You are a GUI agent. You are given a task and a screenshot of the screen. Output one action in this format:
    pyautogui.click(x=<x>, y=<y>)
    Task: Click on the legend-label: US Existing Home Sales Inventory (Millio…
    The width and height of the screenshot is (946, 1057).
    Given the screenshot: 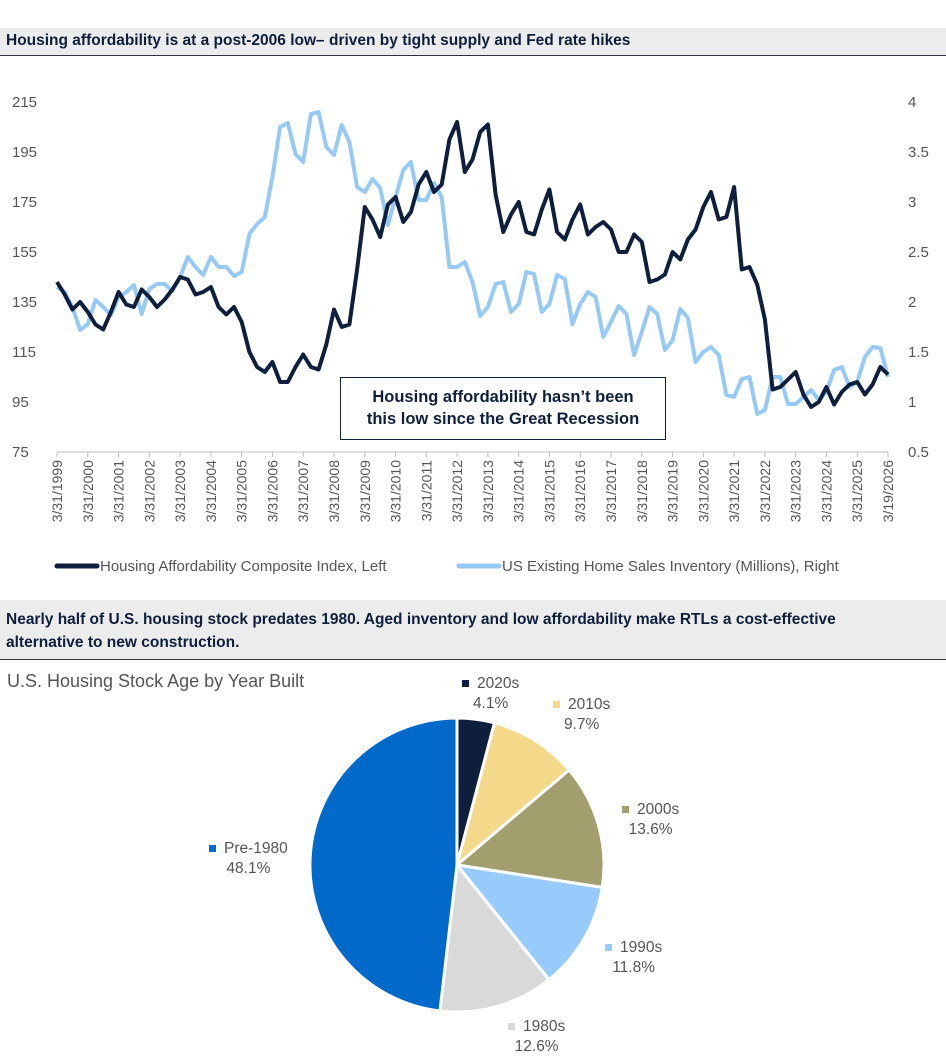 What is the action you would take?
    pyautogui.click(x=671, y=566)
    